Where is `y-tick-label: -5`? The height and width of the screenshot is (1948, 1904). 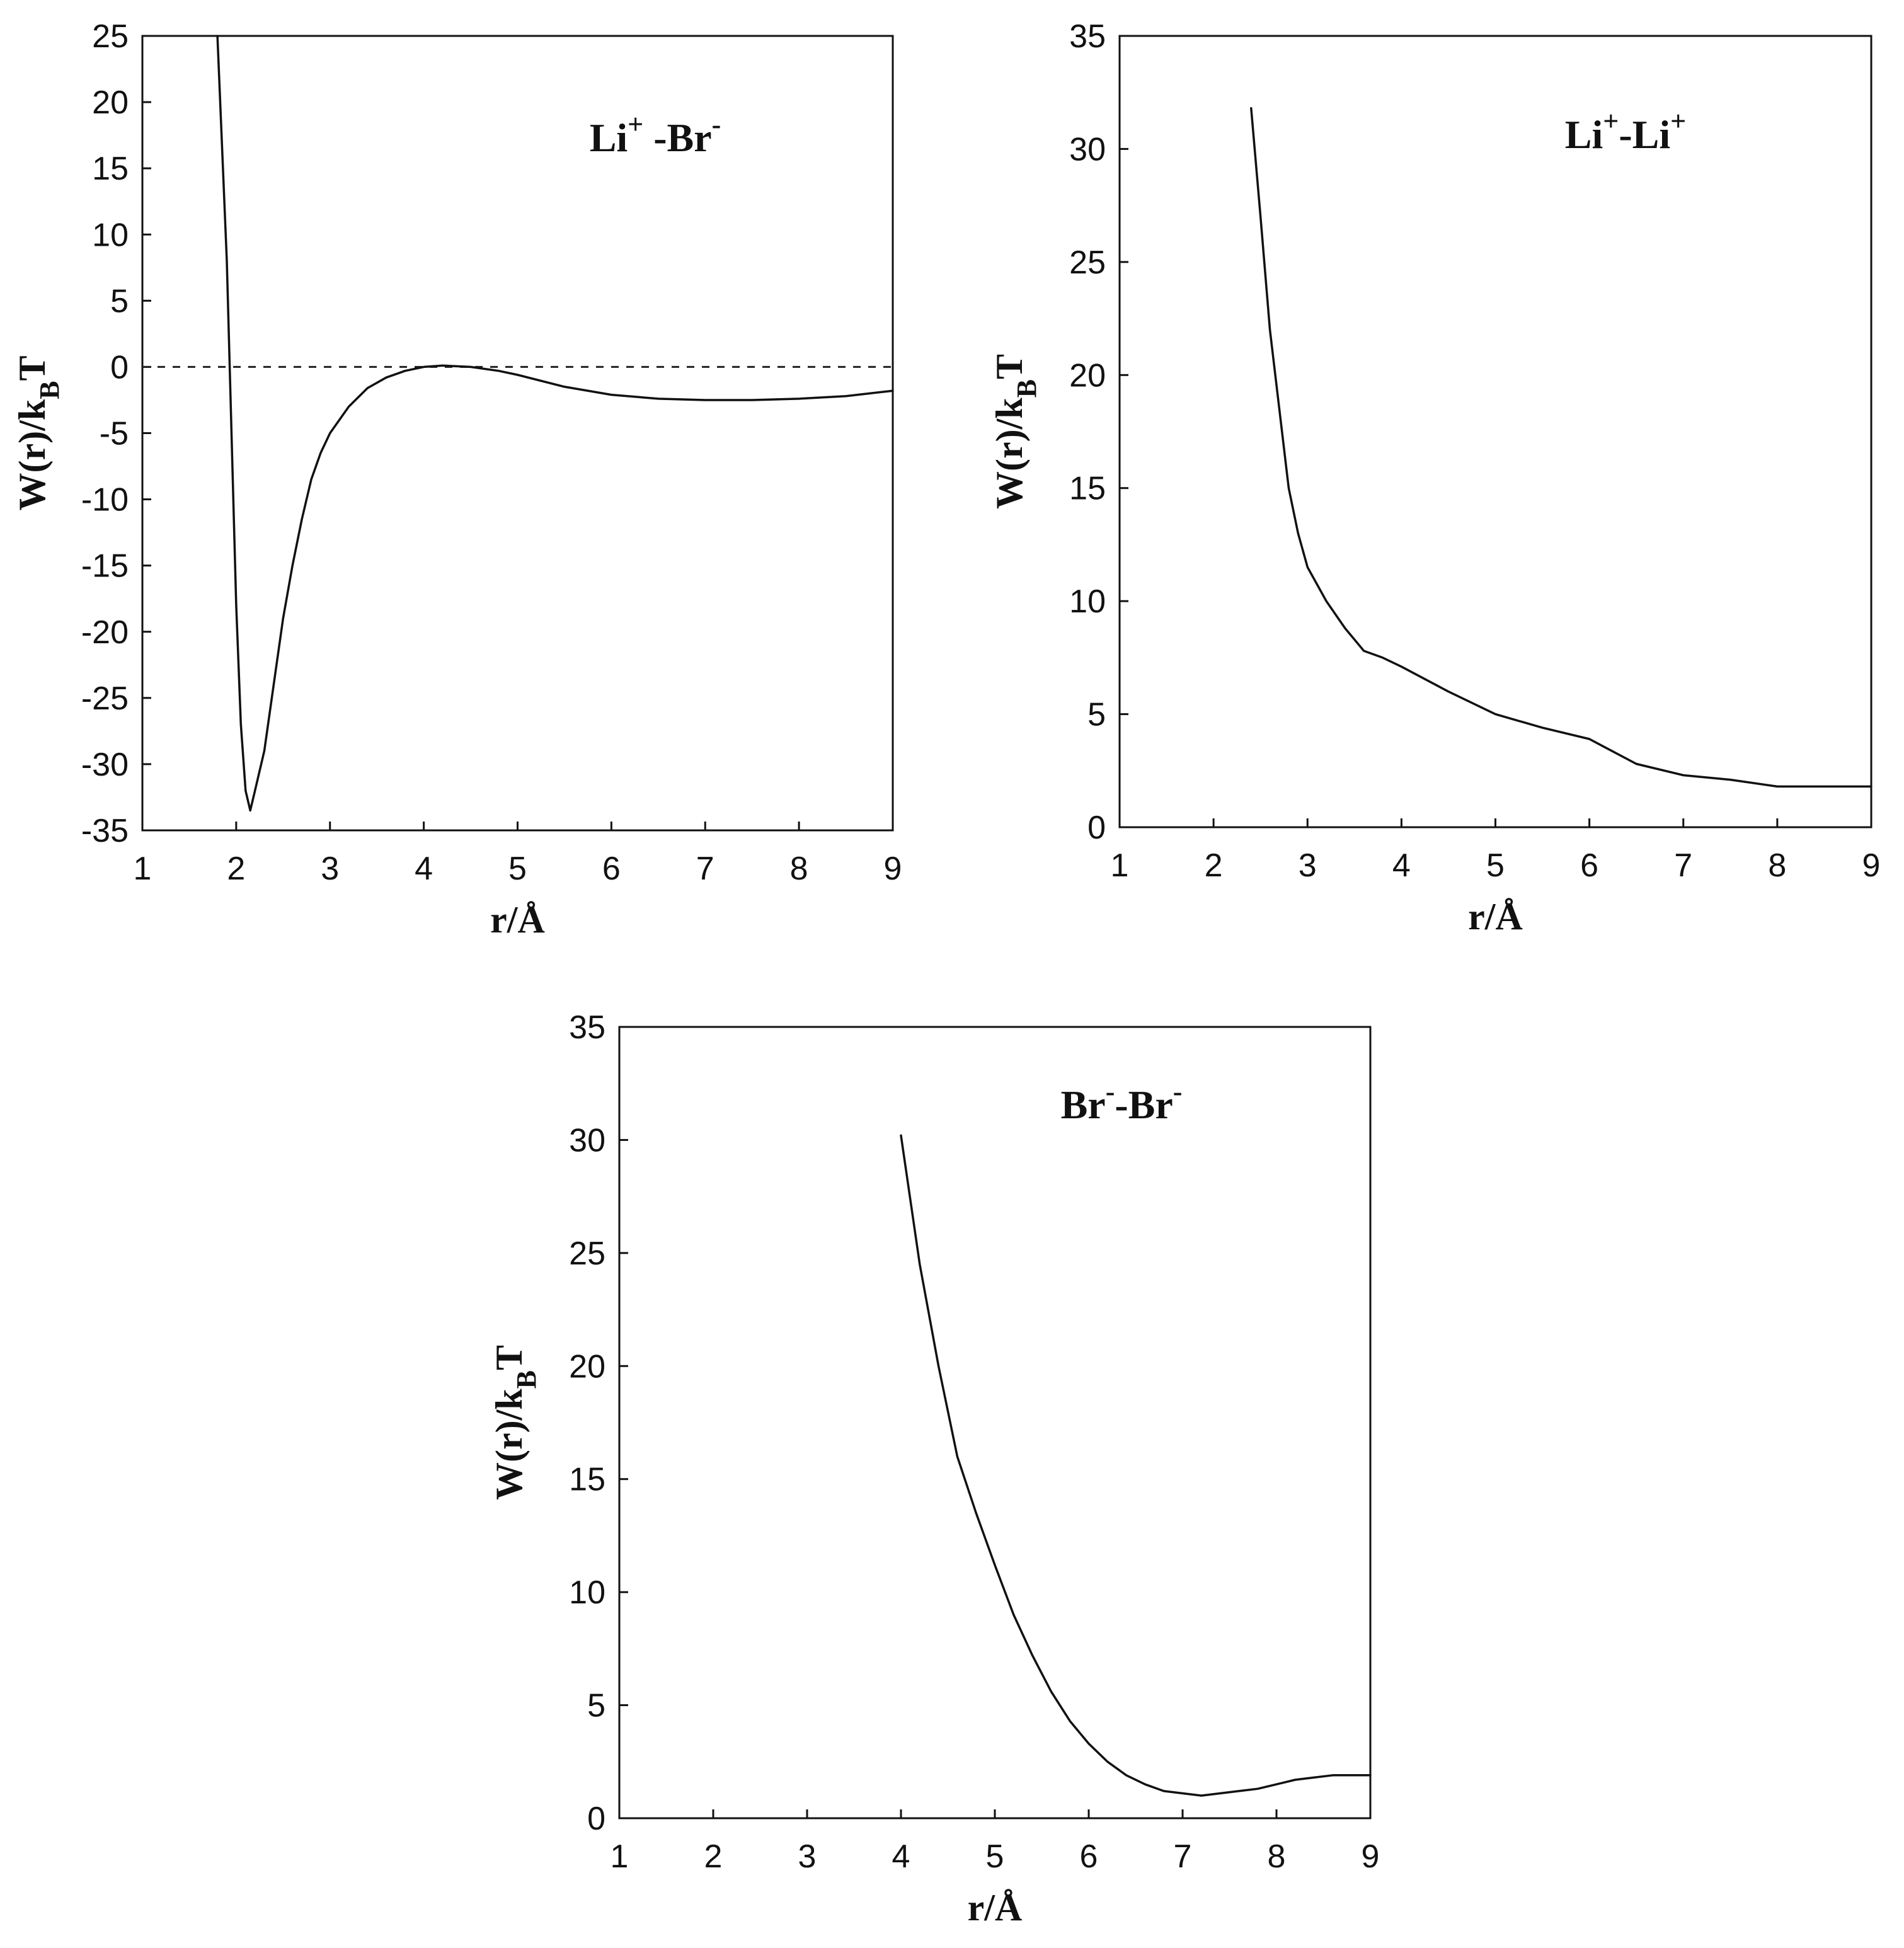 y-tick-label: -5 is located at coordinates (114, 434).